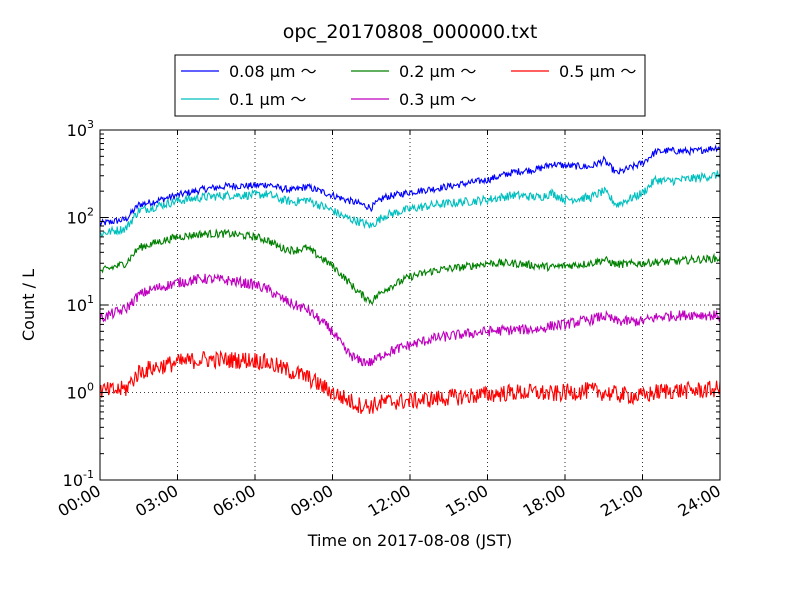  I want to click on y-axis-label: Count / L, so click(28, 305).